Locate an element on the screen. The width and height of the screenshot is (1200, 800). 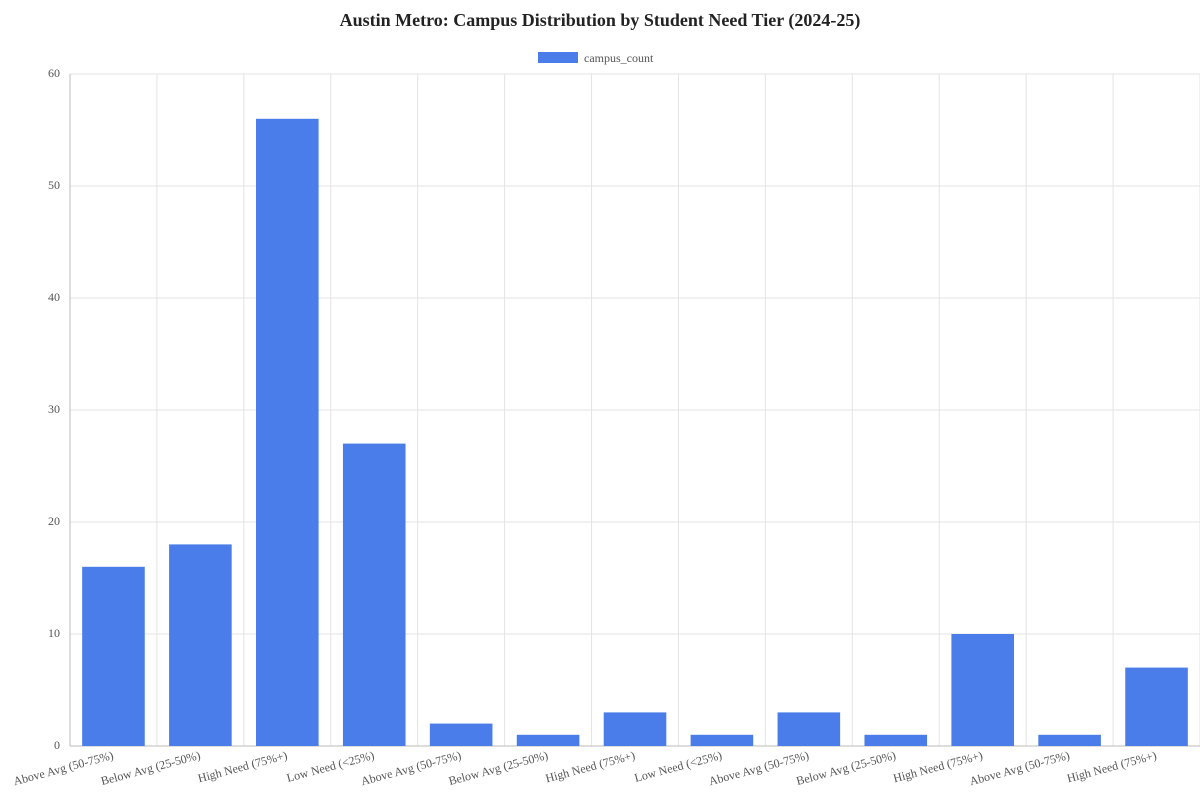
legend-swatch is located at coordinates (558, 57).